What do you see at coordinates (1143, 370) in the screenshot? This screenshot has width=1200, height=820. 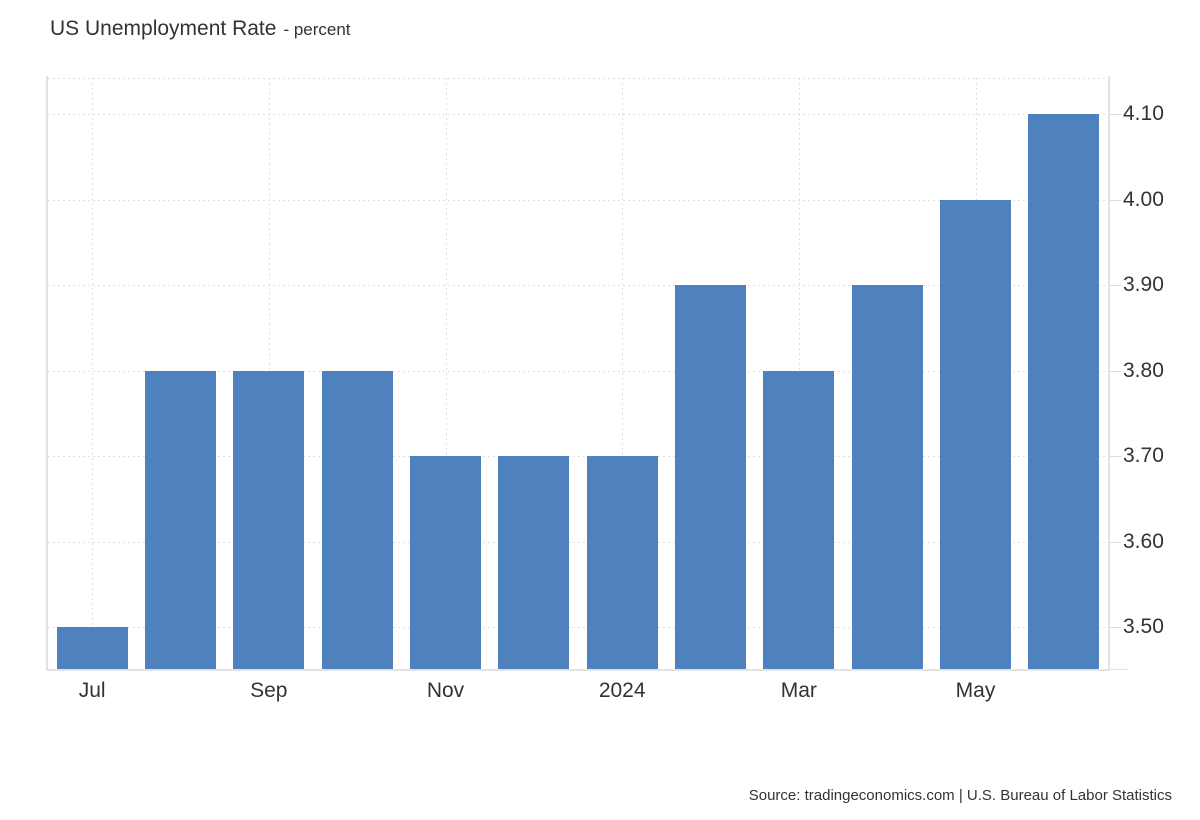 I see `y-tick-label: 3.80` at bounding box center [1143, 370].